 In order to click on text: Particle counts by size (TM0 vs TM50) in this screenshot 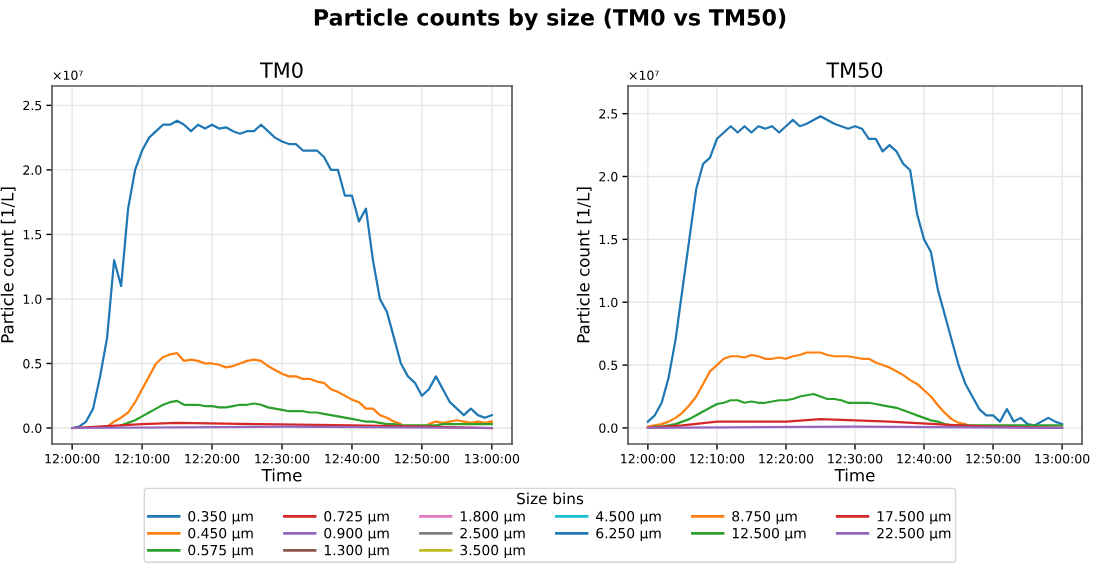, I will do `click(550, 19)`.